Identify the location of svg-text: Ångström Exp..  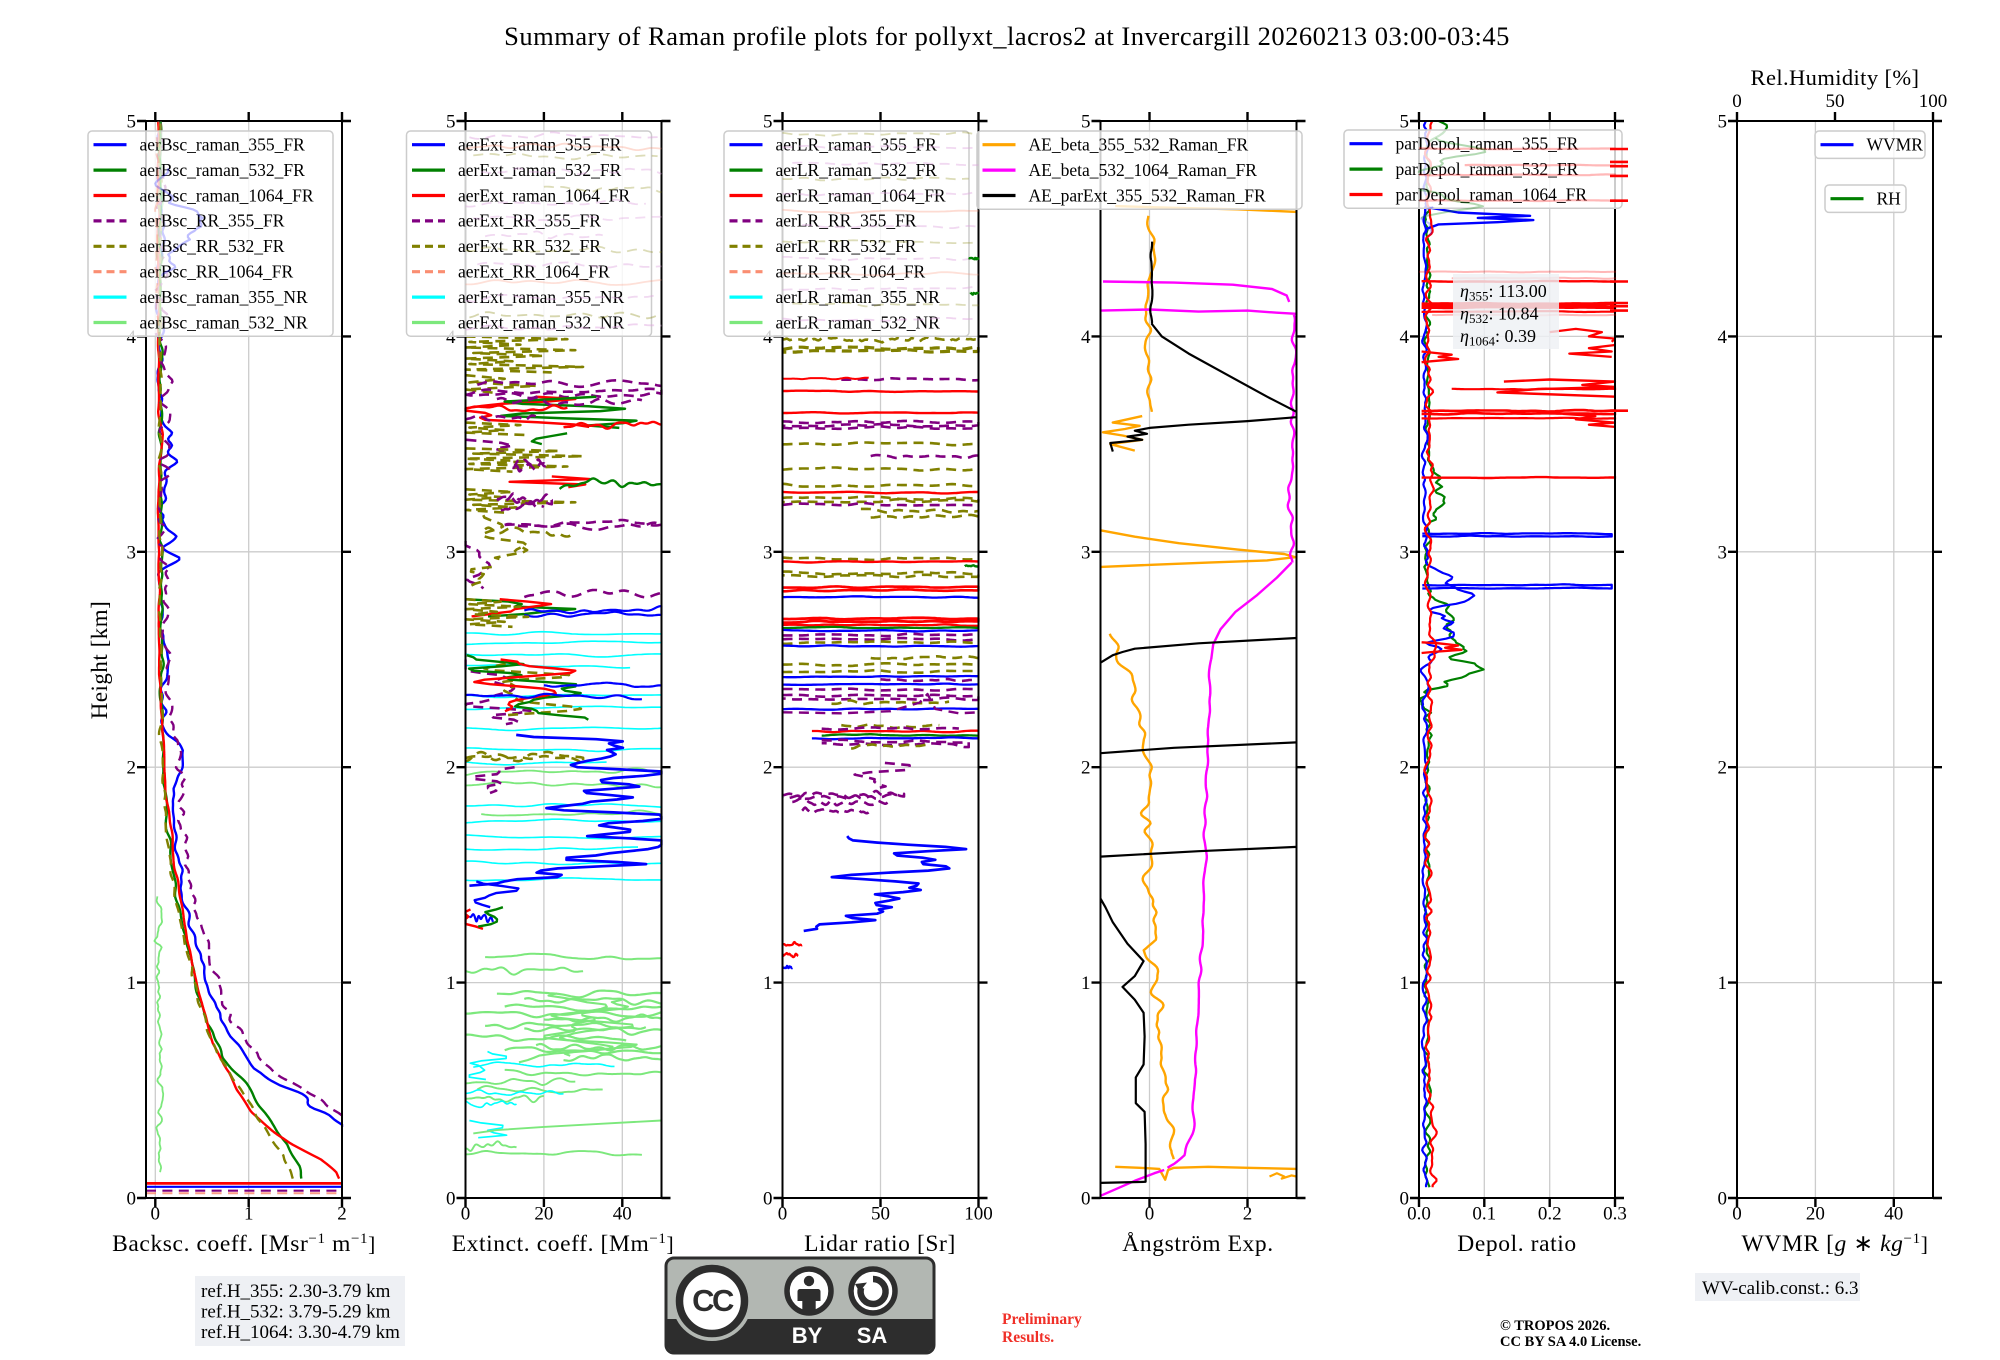
(1197, 1244).